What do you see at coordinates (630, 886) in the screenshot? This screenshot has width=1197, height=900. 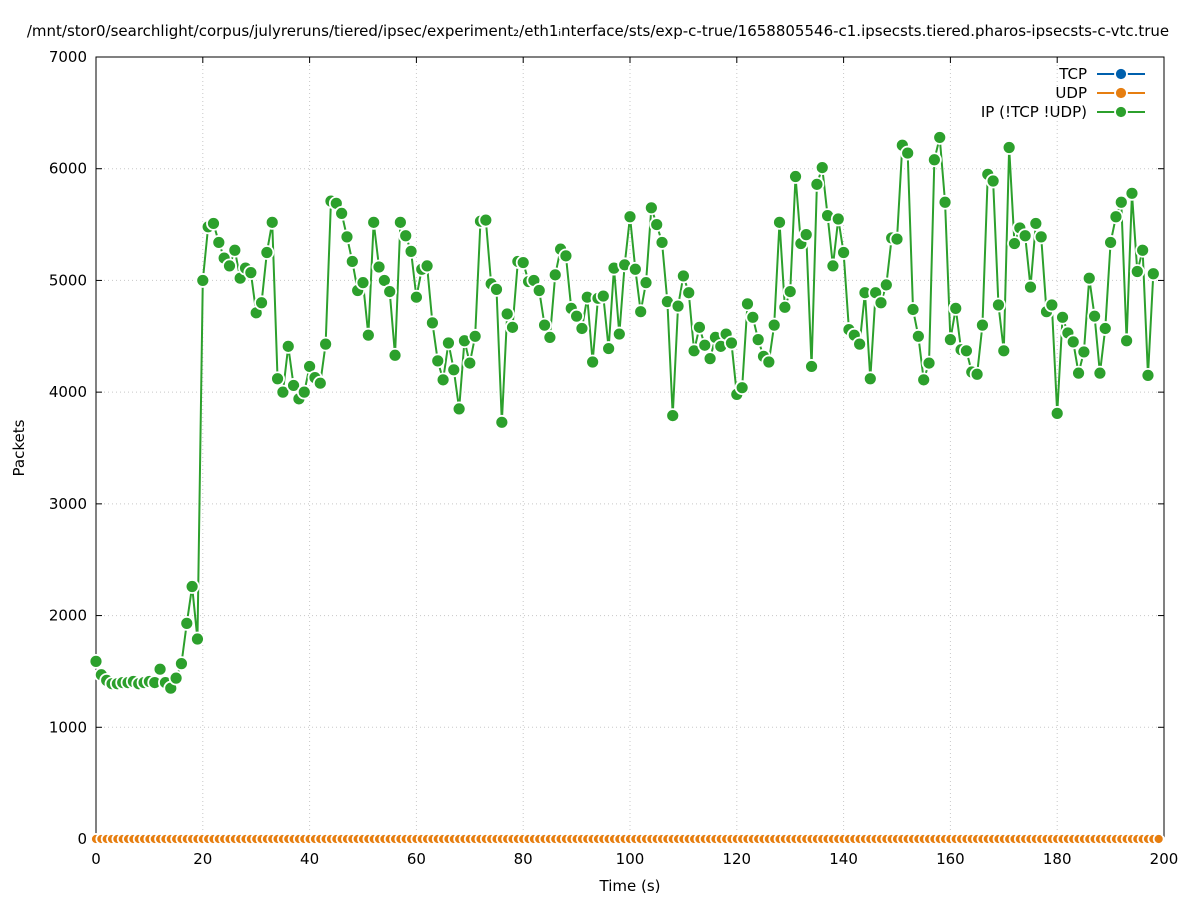 I see `x-axis-title: Time (s)` at bounding box center [630, 886].